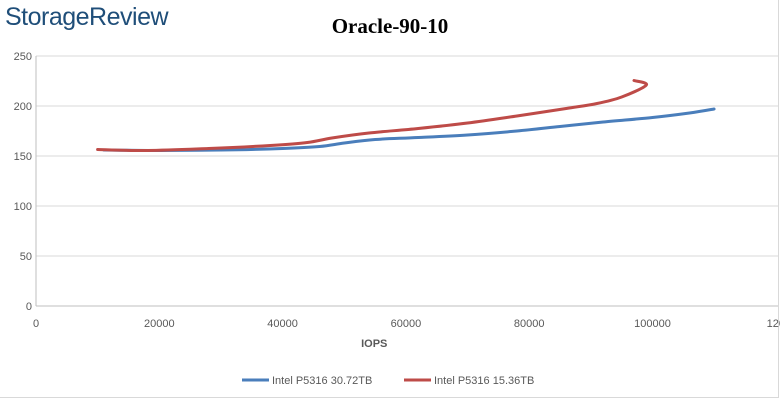 This screenshot has height=401, width=780. What do you see at coordinates (29, 307) in the screenshot?
I see `y-tick-label-0: 0` at bounding box center [29, 307].